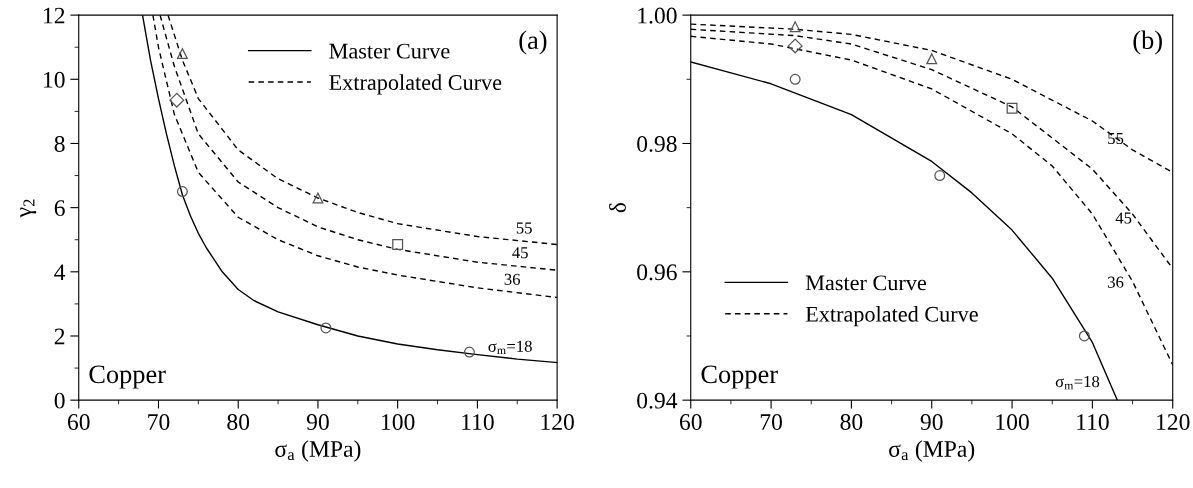 This screenshot has width=1193, height=488. What do you see at coordinates (617, 207) in the screenshot?
I see `y-axis-title: δ` at bounding box center [617, 207].